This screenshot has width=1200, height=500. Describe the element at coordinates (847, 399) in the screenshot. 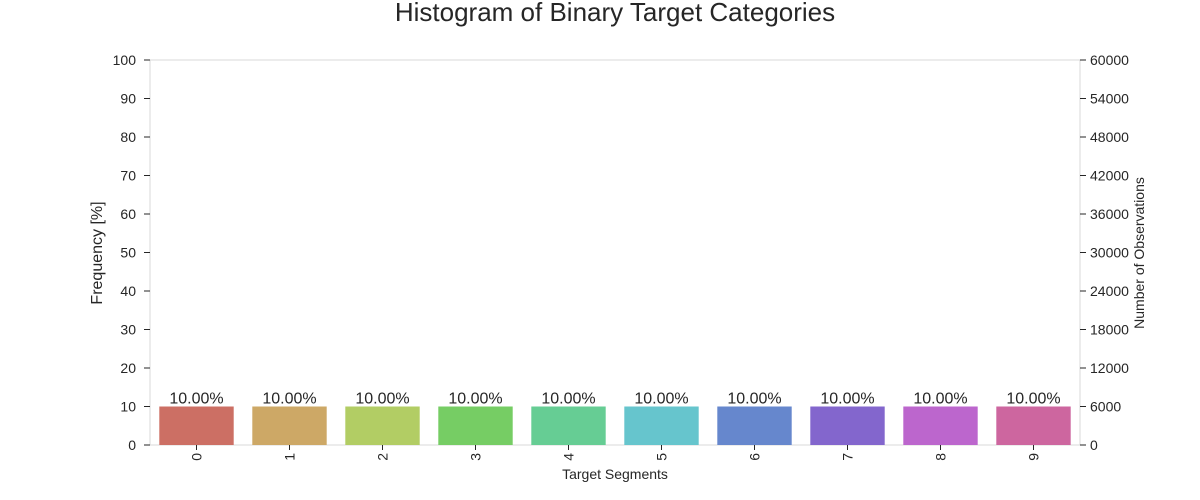

I see `data-label-7: 10.00%` at that location.